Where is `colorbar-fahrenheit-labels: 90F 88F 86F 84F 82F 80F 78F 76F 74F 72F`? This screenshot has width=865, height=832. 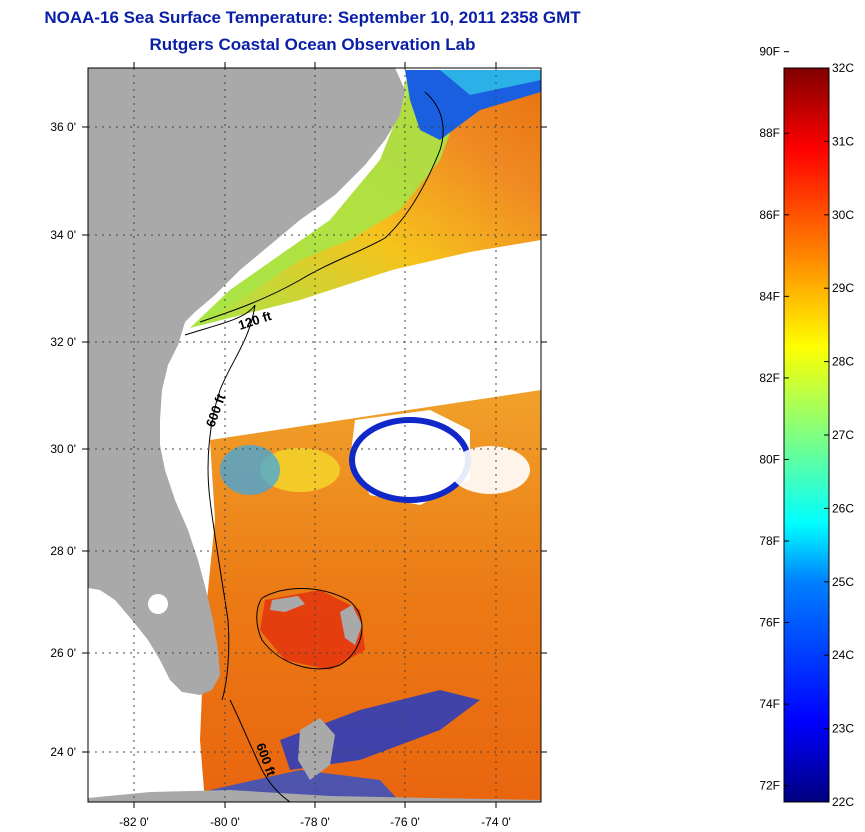
colorbar-fahrenheit-labels: 90F 88F 86F 84F 82F 80F 78F 76F 74F 72F is located at coordinates (769, 419).